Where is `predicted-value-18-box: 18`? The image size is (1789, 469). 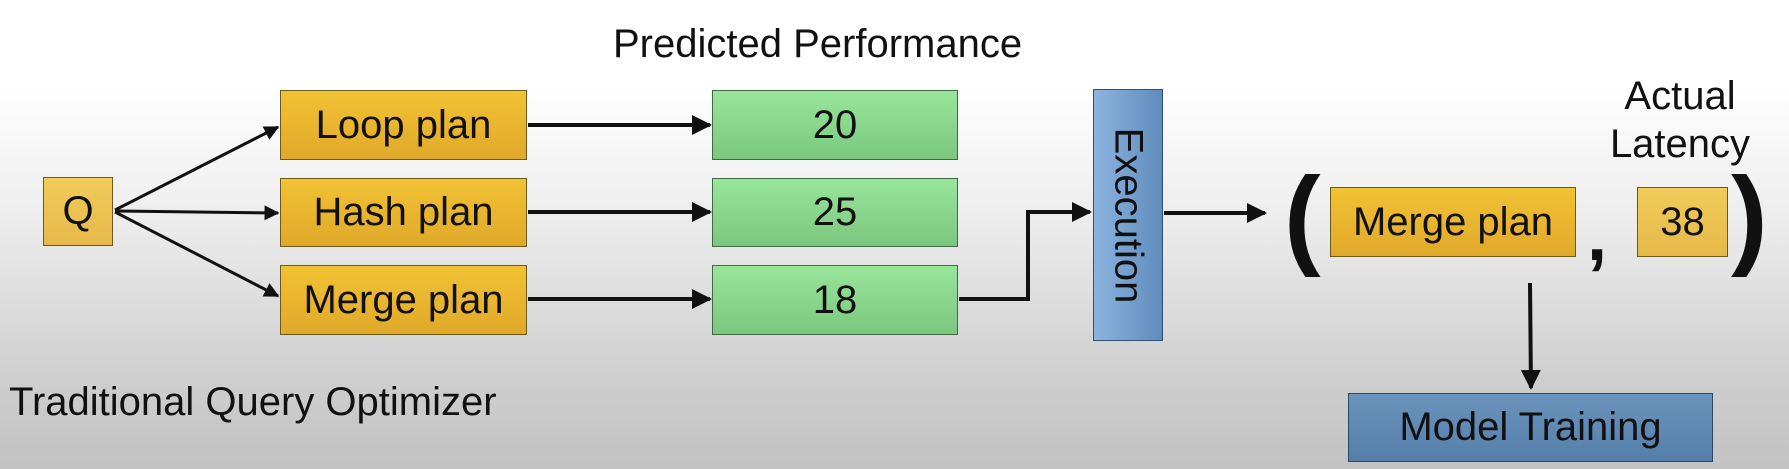 predicted-value-18-box: 18 is located at coordinates (835, 300).